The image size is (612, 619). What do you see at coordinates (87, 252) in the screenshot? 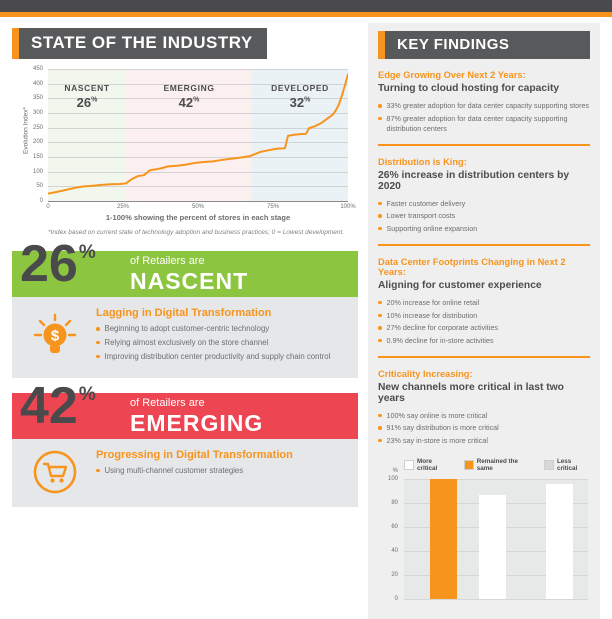
I see `nascent-percent-sign: %` at bounding box center [87, 252].